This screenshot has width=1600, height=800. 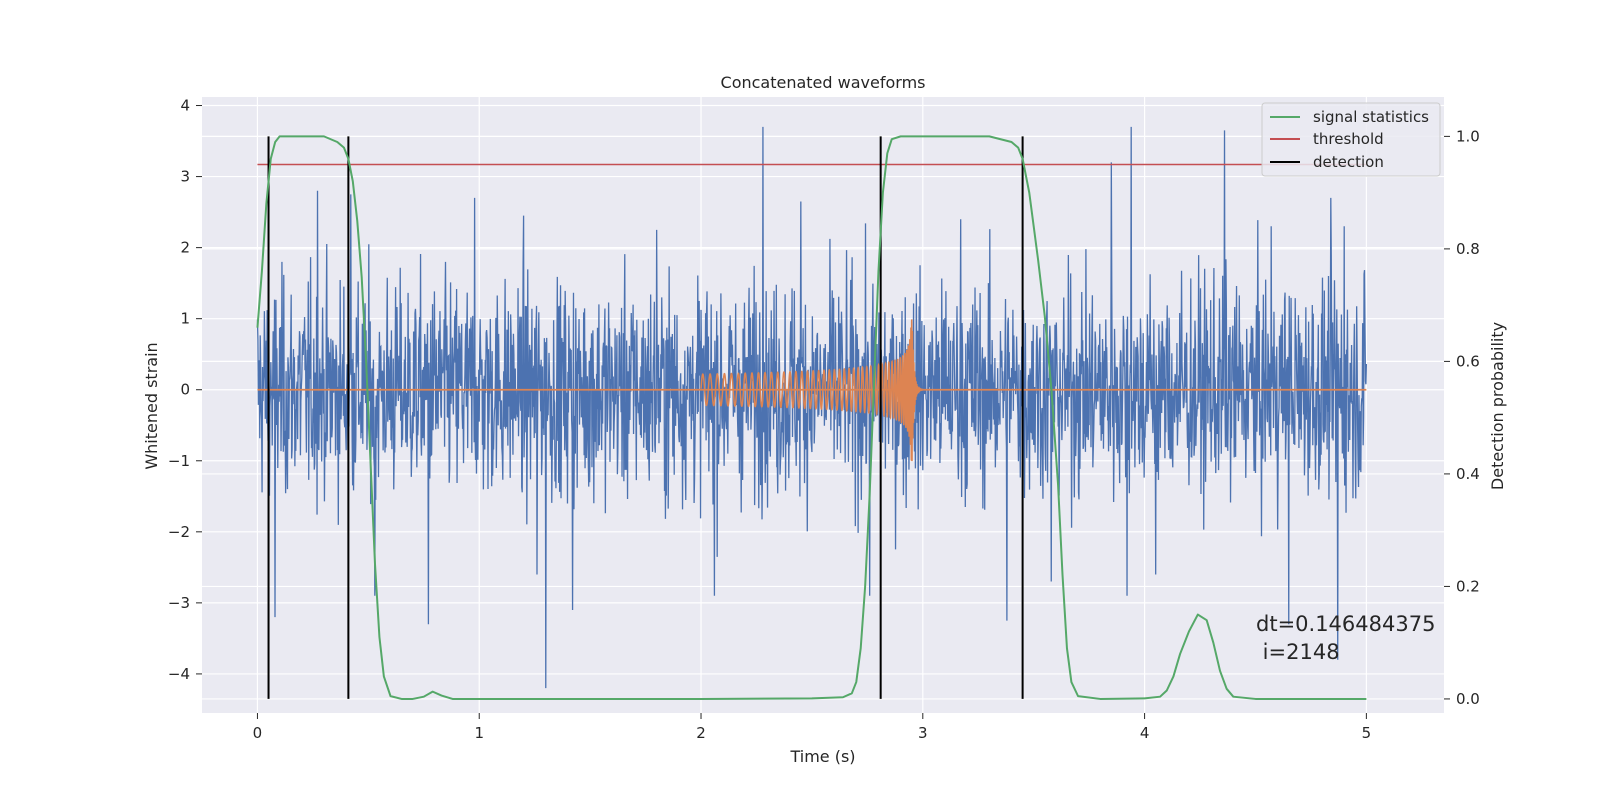 I want to click on y-tick-label: 0, so click(x=185, y=390).